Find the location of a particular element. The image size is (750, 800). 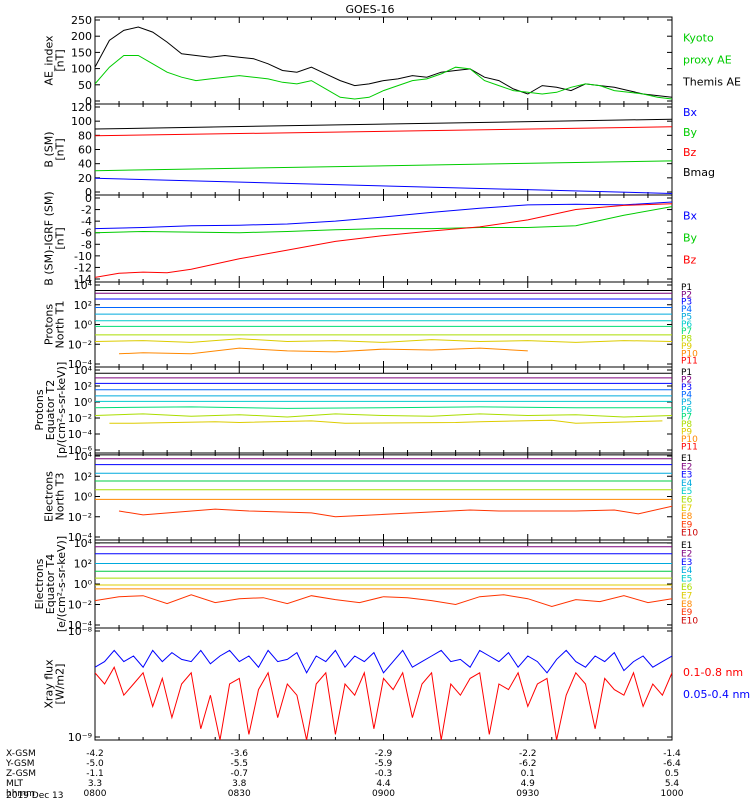

series-p9 is located at coordinates (386, 421).